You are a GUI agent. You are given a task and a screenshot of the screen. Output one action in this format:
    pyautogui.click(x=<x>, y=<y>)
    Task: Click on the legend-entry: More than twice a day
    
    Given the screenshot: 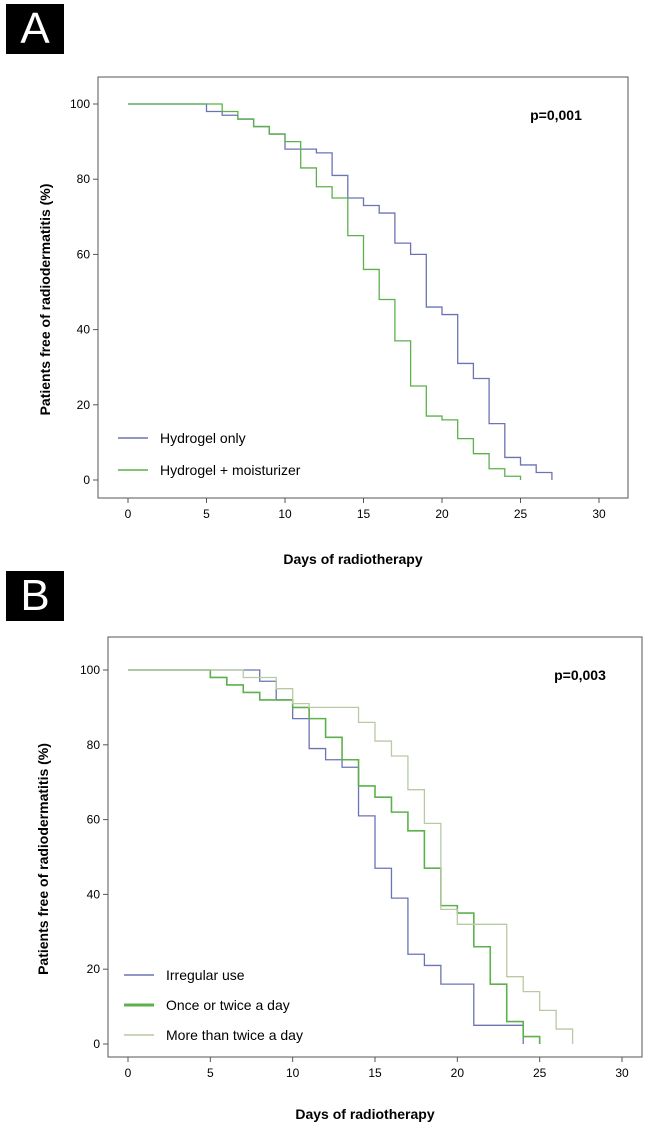 What is the action you would take?
    pyautogui.click(x=234, y=1035)
    